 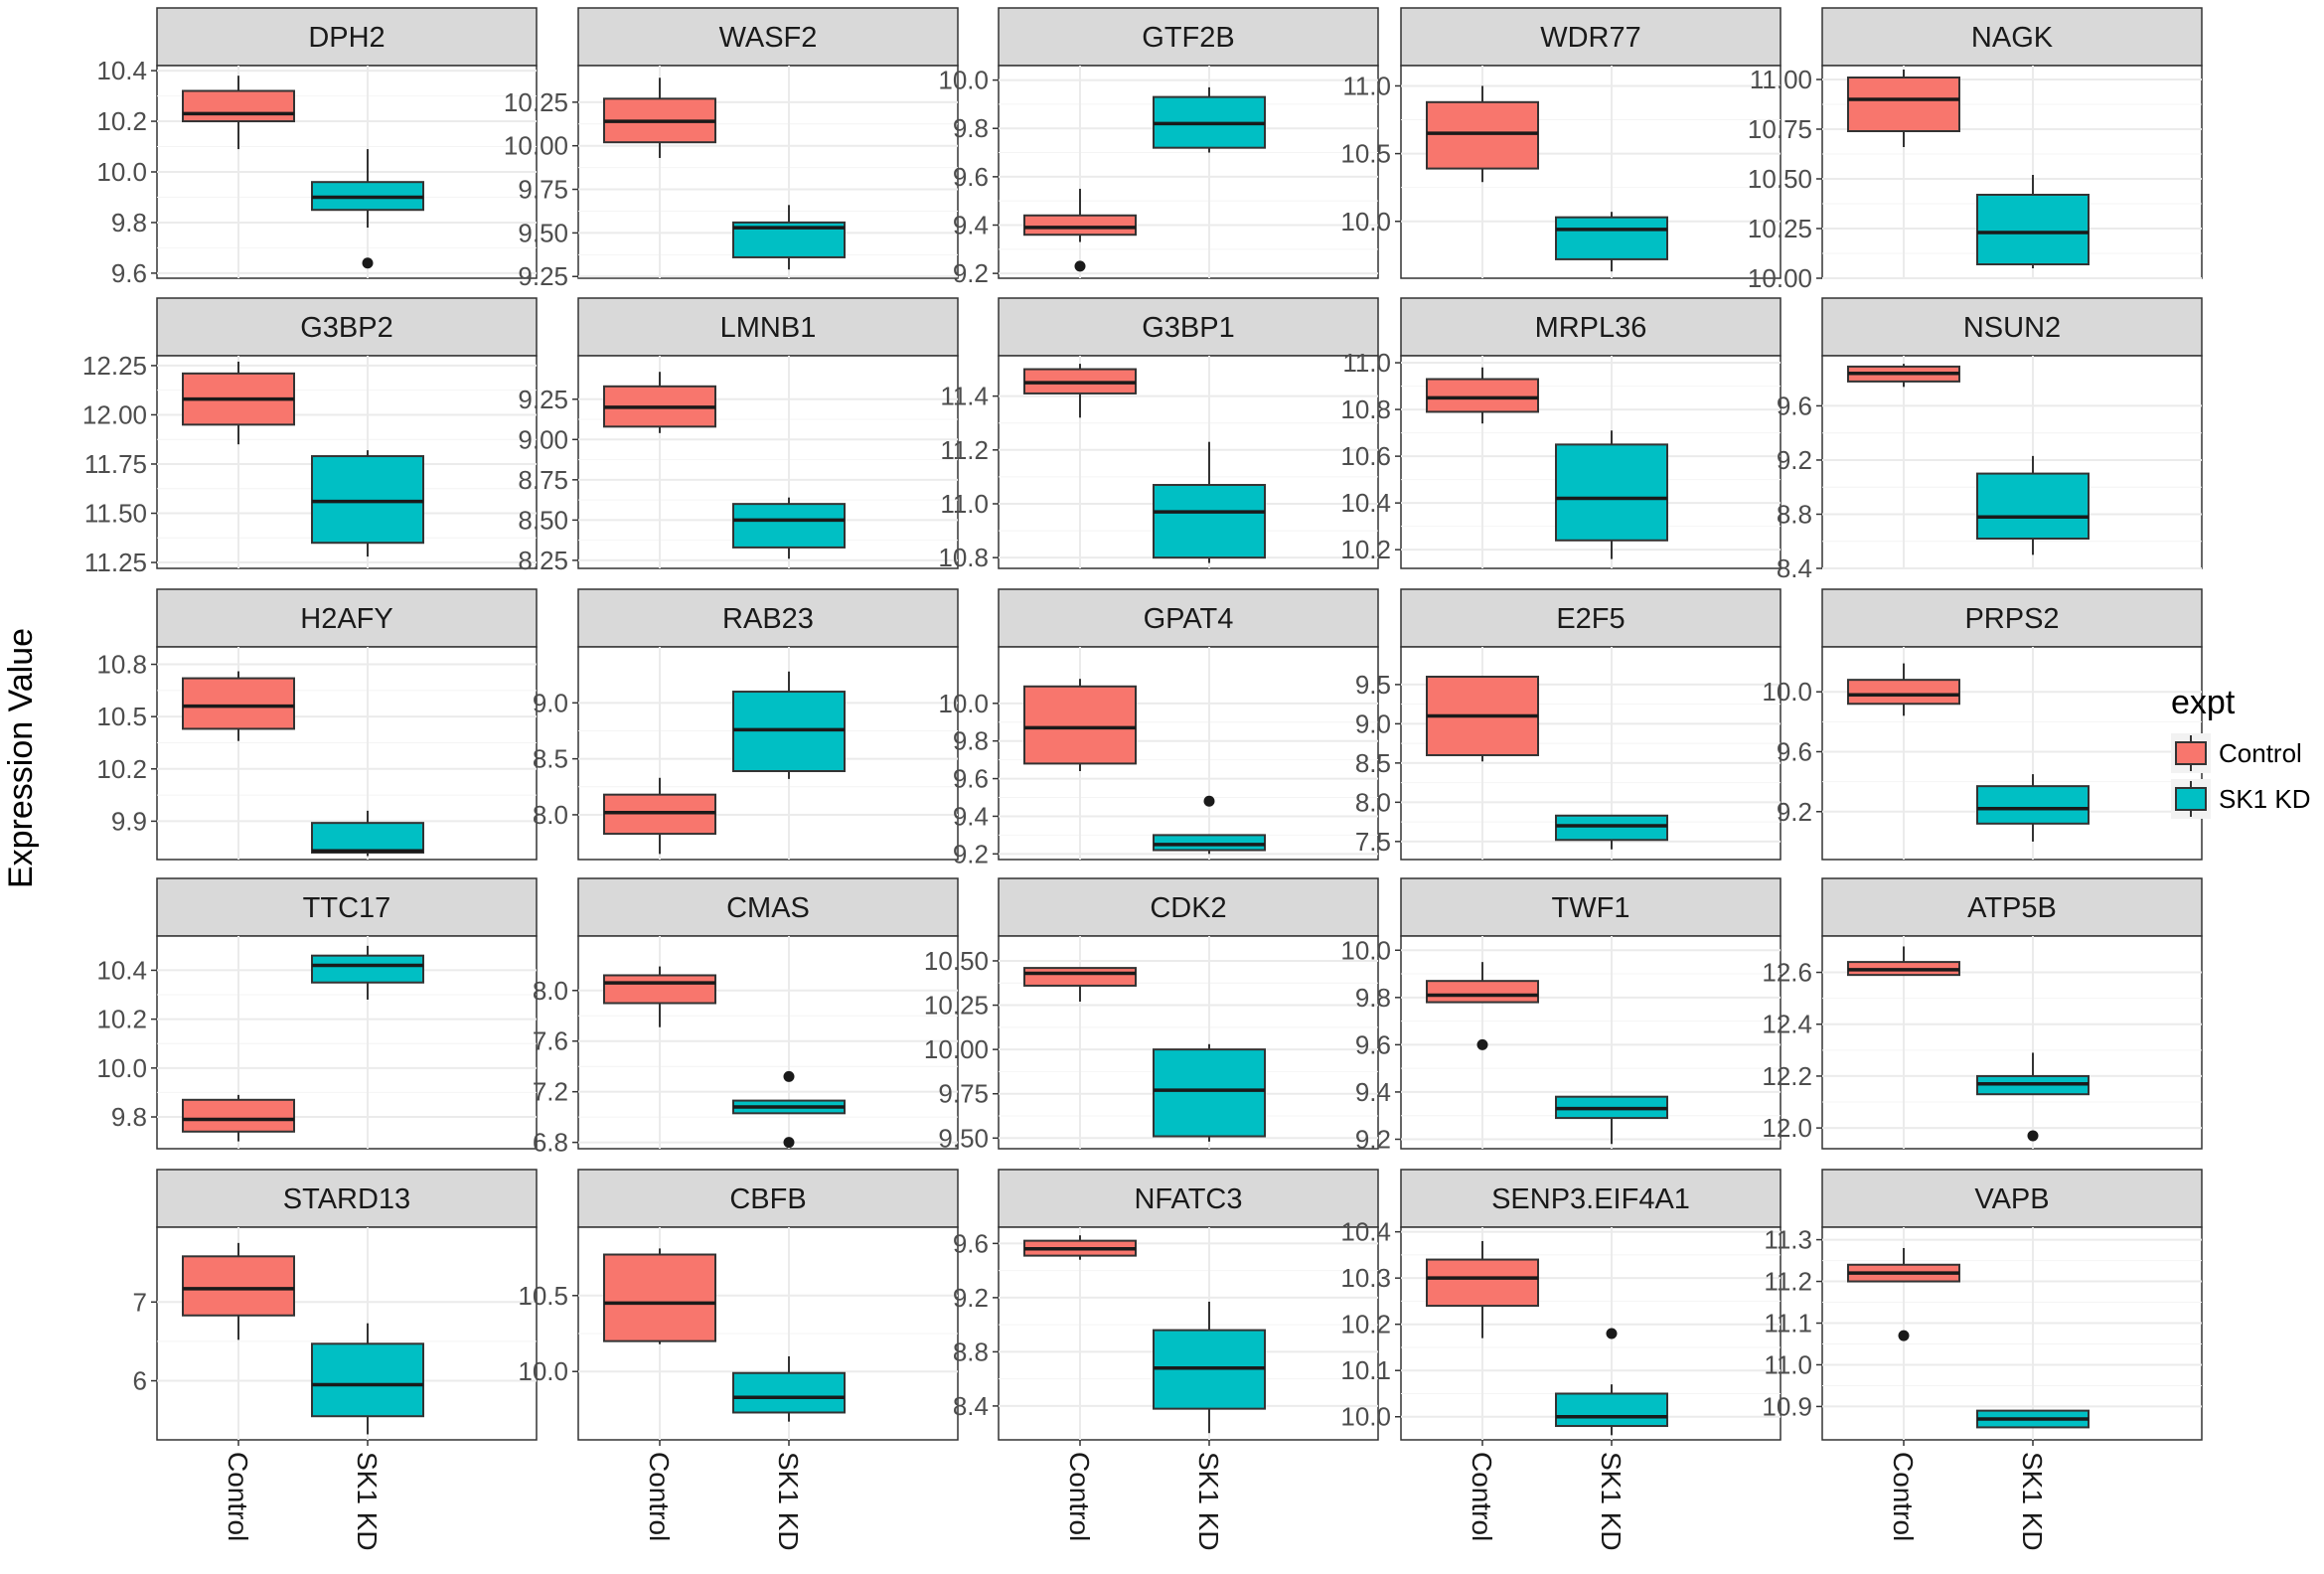 I want to click on y-tick-label: 8.5, so click(x=550, y=759).